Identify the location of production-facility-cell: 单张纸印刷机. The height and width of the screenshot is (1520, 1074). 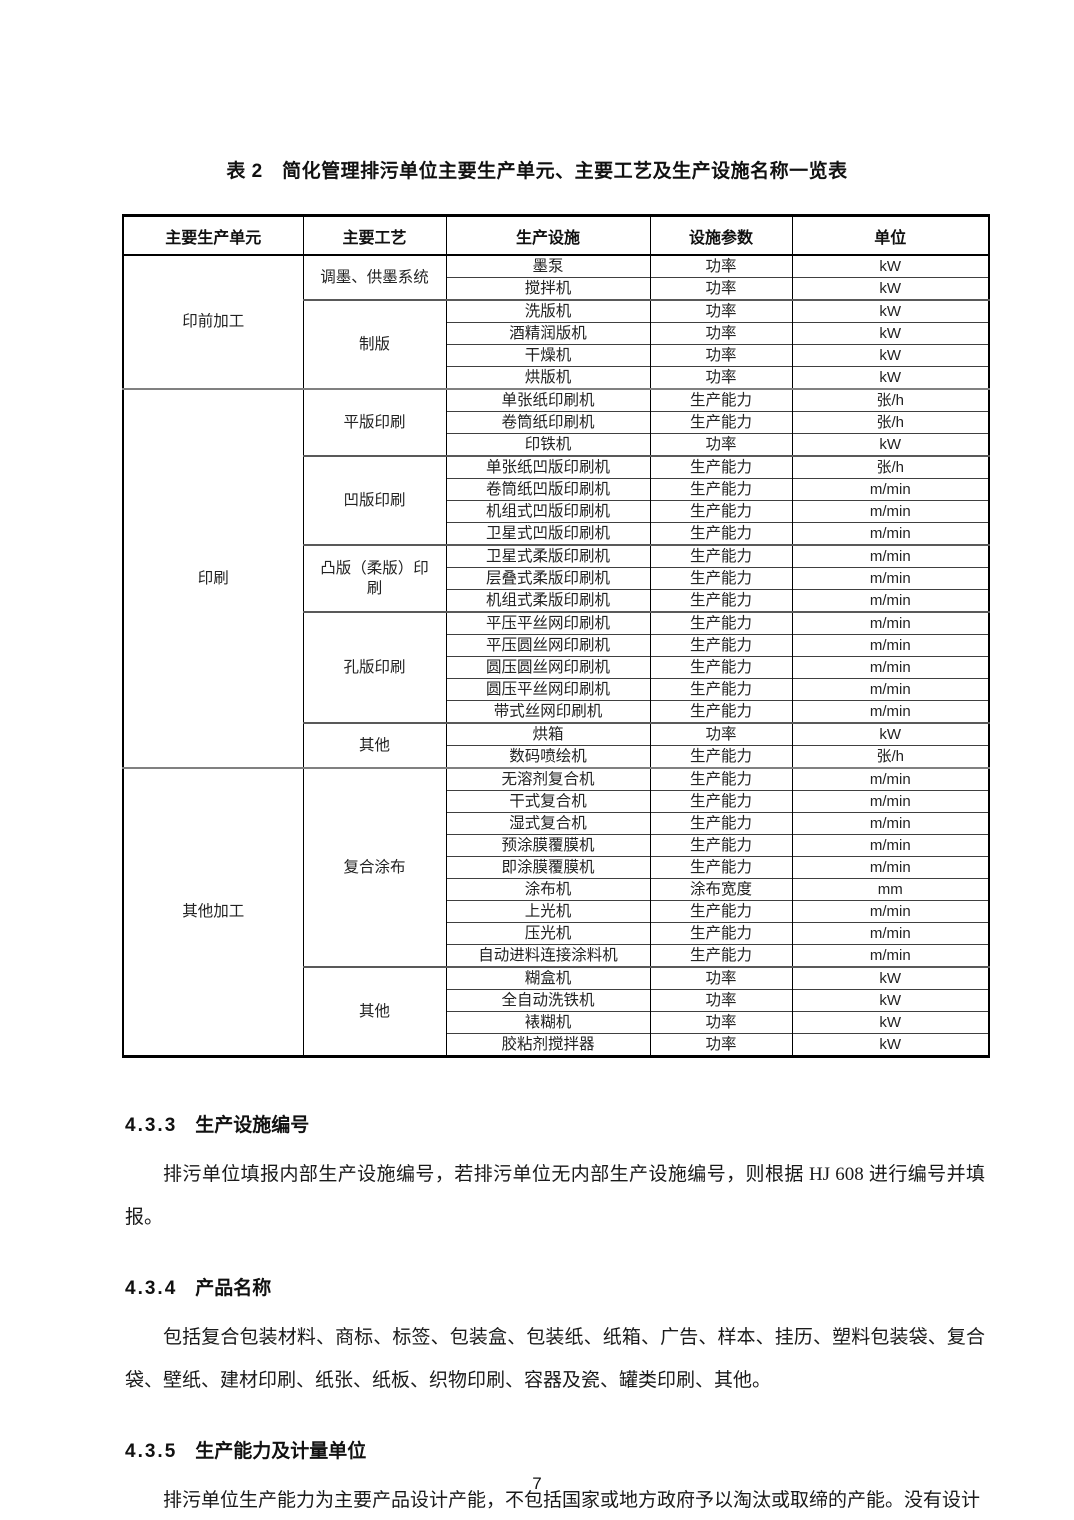
(548, 400).